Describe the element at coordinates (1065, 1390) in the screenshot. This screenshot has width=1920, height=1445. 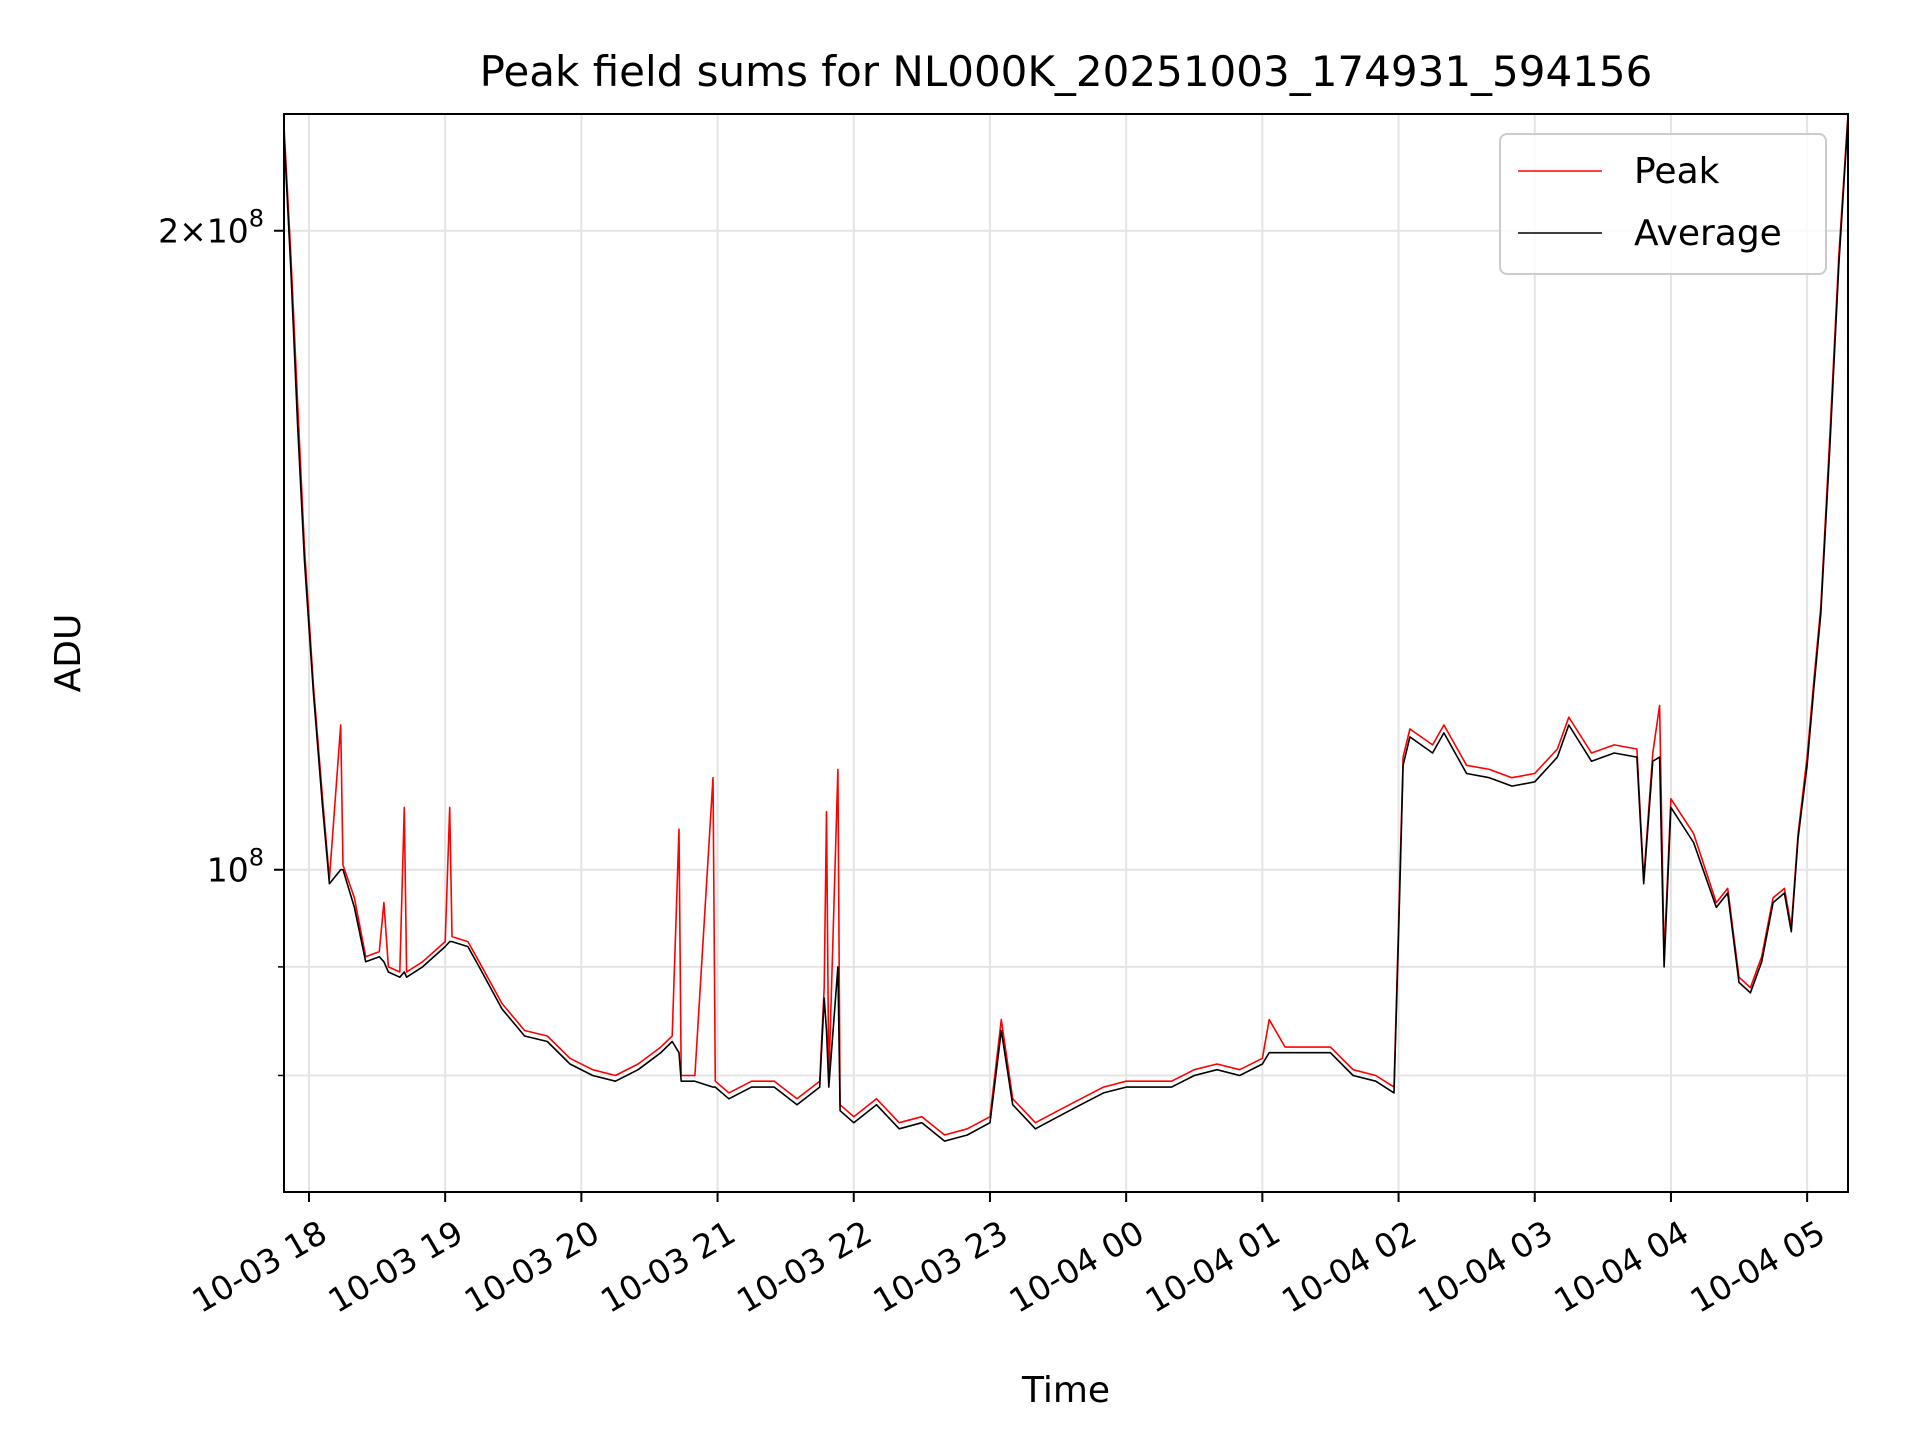
I see `x-axis-label: Time` at that location.